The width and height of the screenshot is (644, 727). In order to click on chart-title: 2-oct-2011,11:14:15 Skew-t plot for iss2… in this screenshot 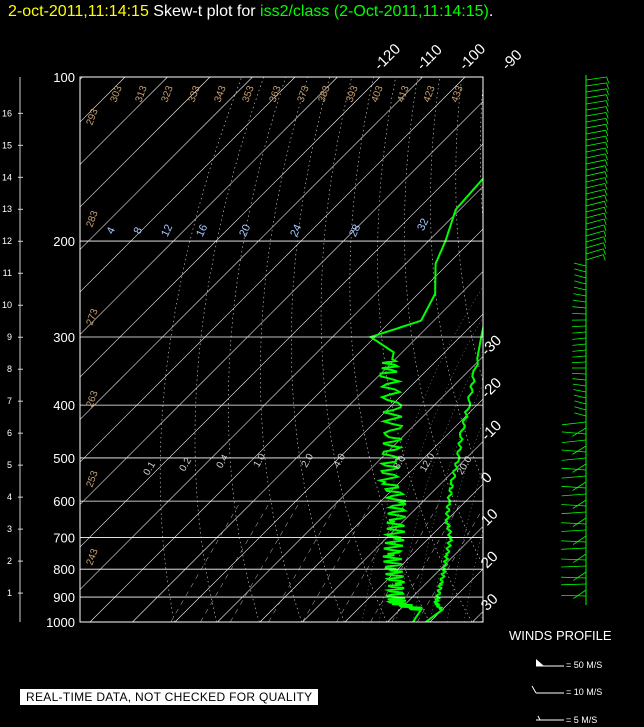, I will do `click(250, 12)`.